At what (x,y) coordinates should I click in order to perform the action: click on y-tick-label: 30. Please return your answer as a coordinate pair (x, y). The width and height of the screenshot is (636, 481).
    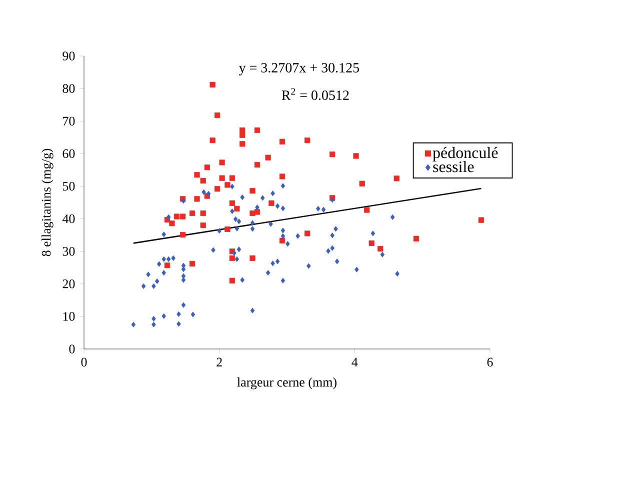
    Looking at the image, I should click on (68, 251).